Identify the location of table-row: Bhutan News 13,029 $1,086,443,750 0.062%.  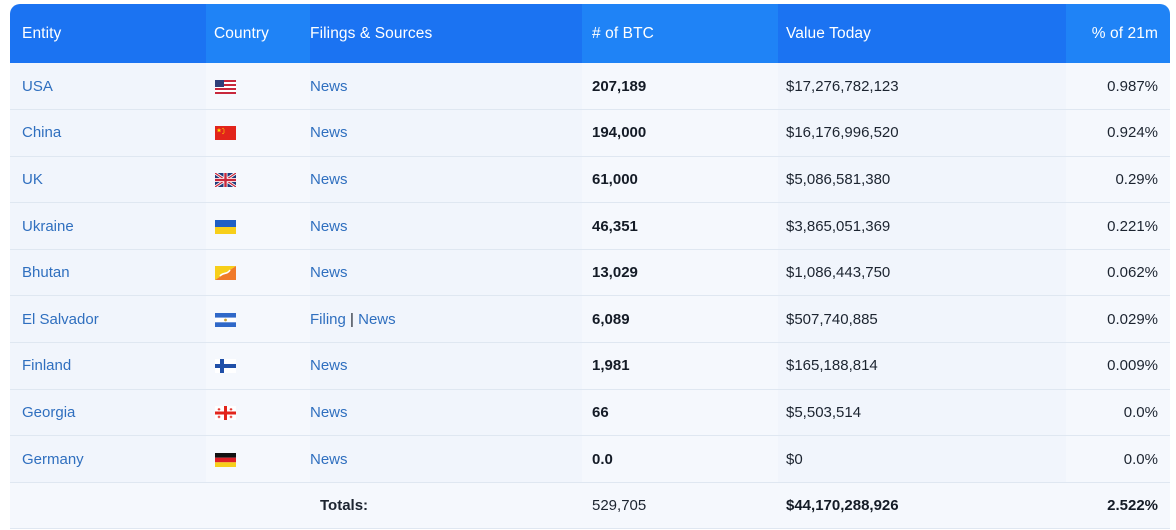
(590, 273).